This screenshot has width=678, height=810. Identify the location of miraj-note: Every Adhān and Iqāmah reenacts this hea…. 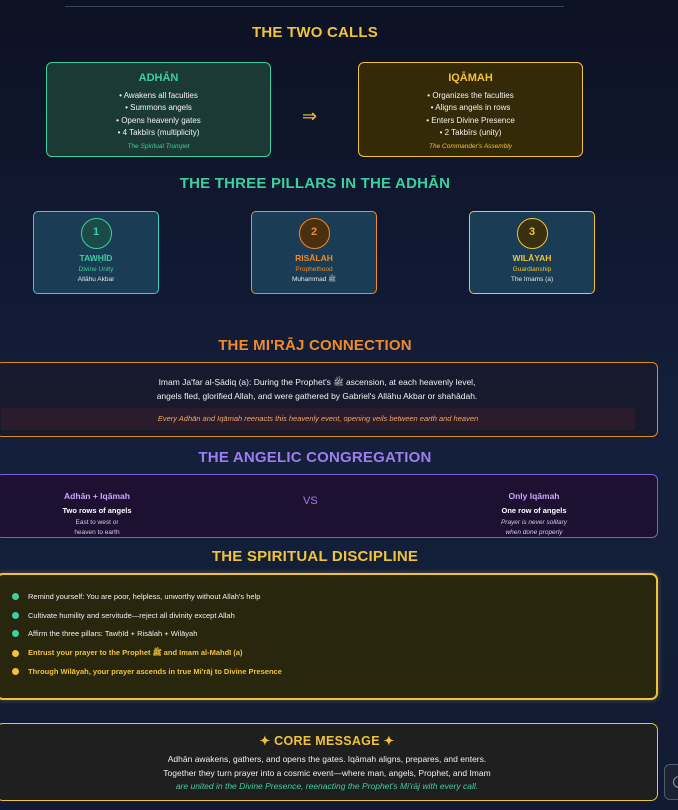
(318, 419).